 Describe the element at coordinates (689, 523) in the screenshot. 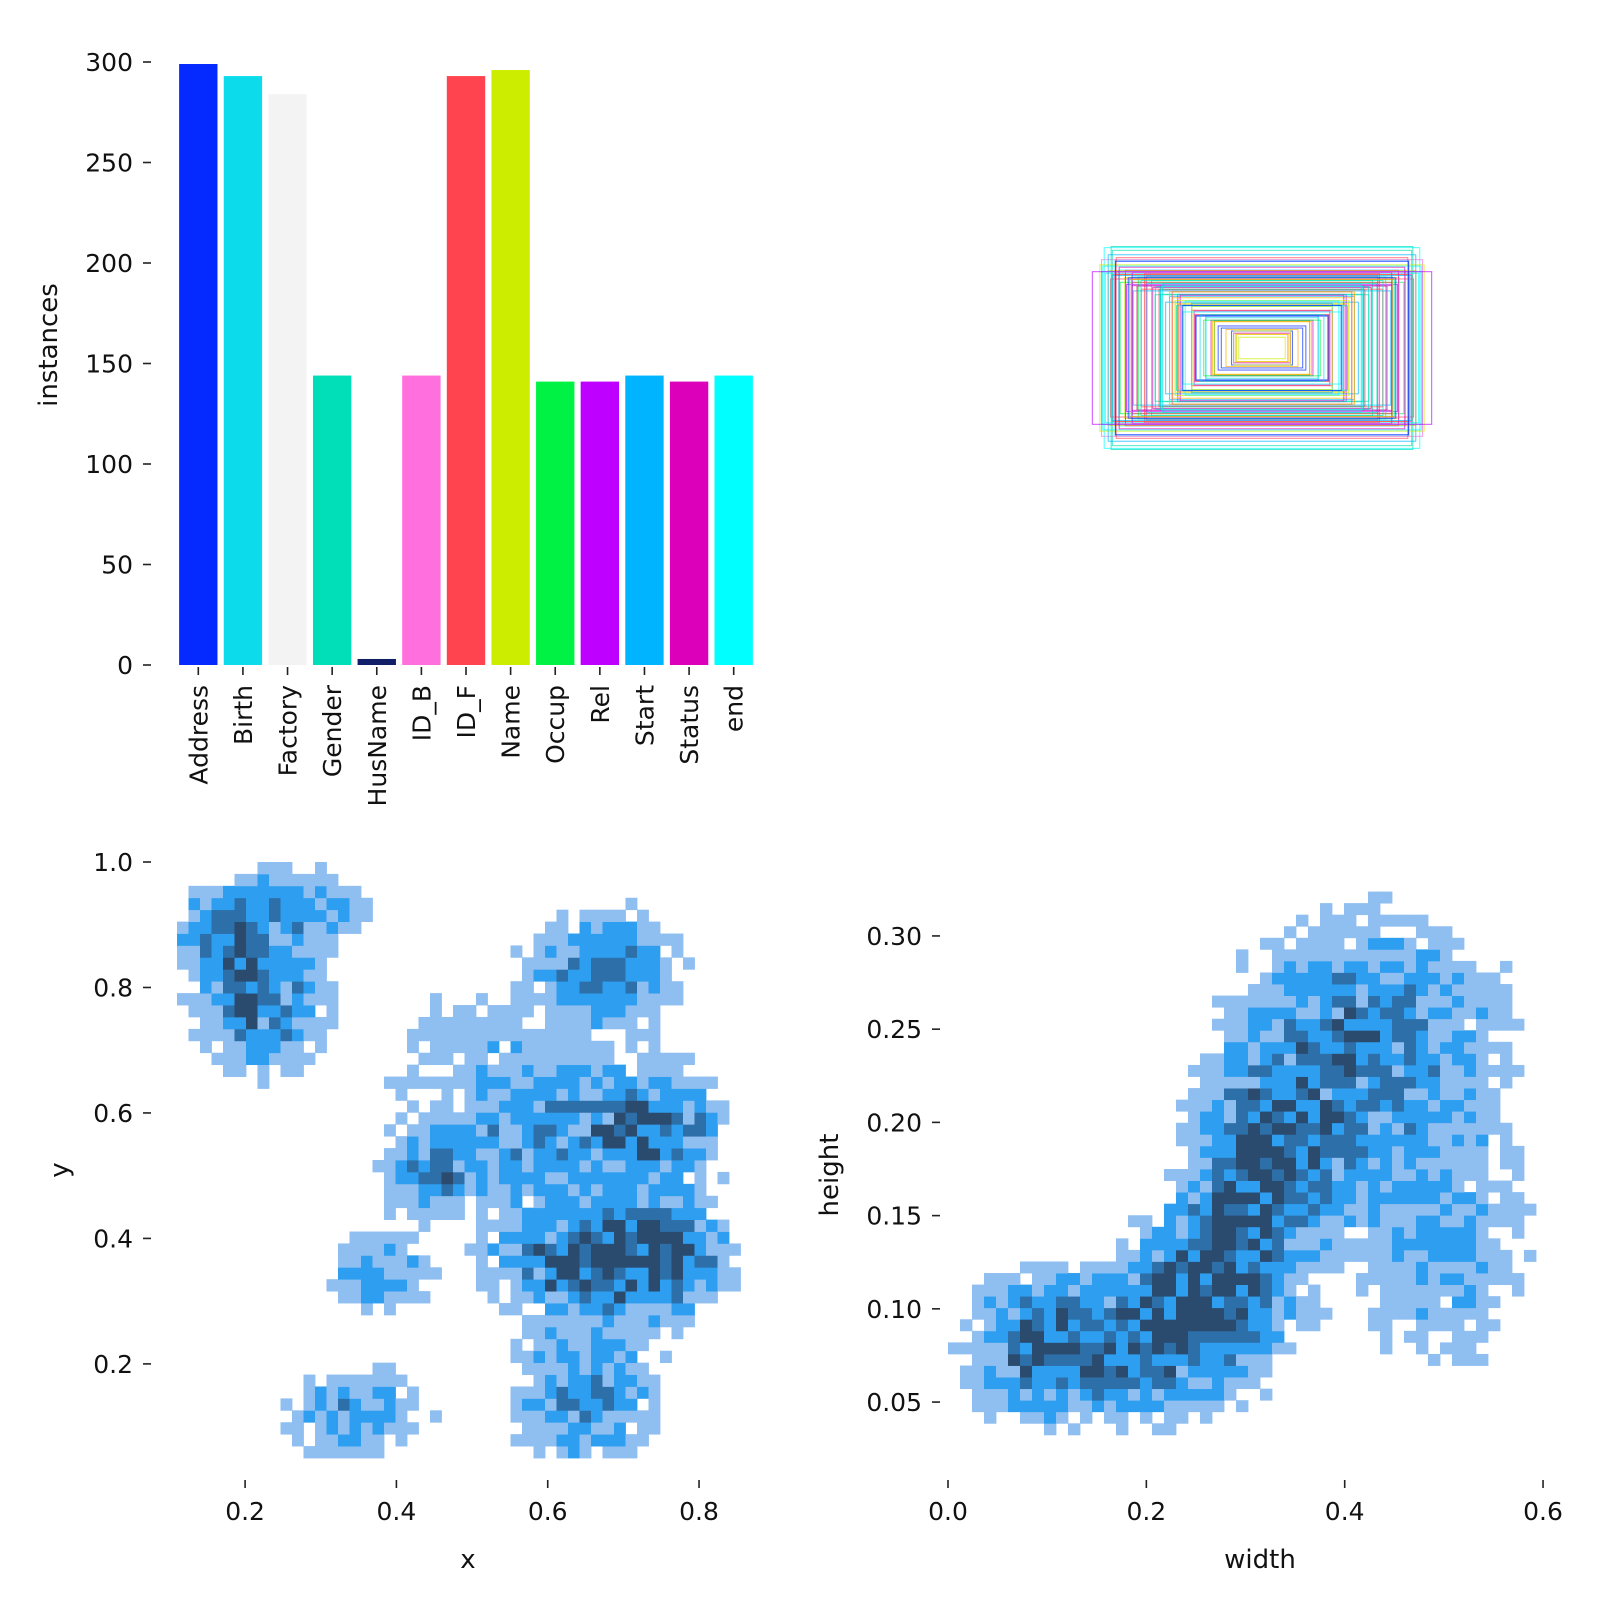

I see `bar-status` at that location.